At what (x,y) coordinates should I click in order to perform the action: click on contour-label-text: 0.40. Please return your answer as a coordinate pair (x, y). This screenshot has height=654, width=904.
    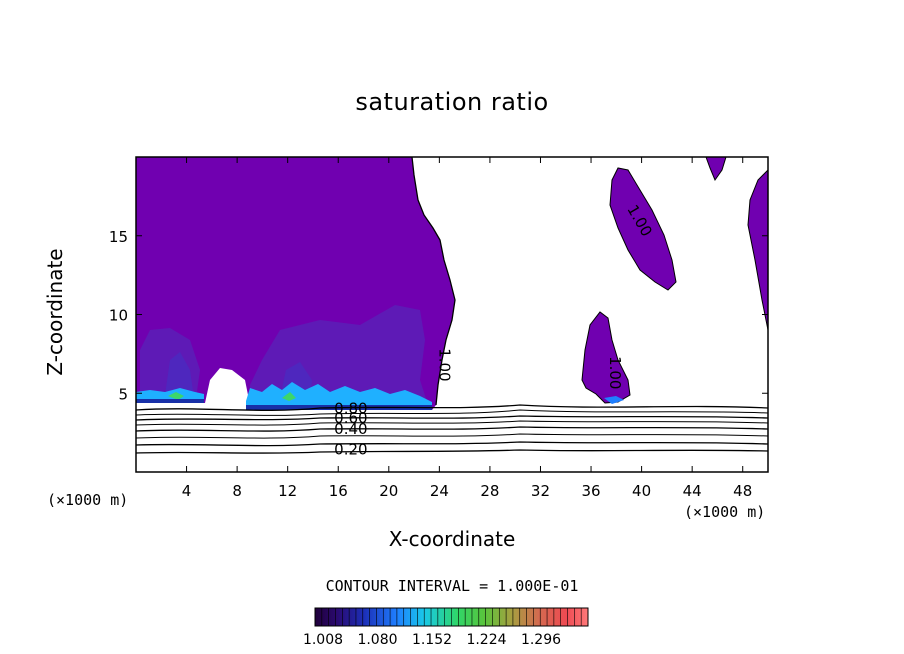
    Looking at the image, I should click on (350, 429).